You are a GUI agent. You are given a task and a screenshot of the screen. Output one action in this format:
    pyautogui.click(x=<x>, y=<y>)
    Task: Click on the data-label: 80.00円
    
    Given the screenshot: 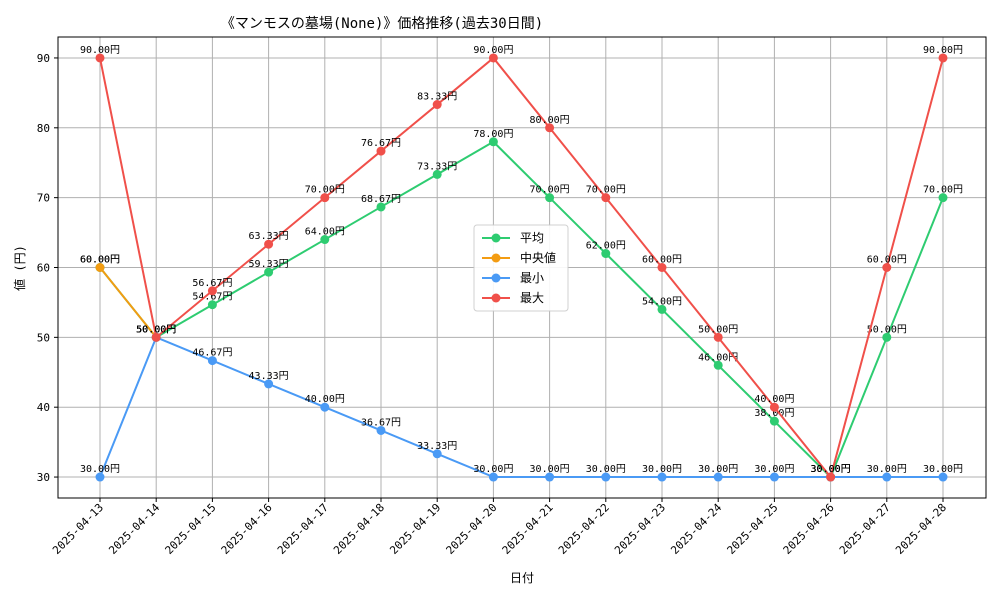 What is the action you would take?
    pyautogui.click(x=550, y=120)
    